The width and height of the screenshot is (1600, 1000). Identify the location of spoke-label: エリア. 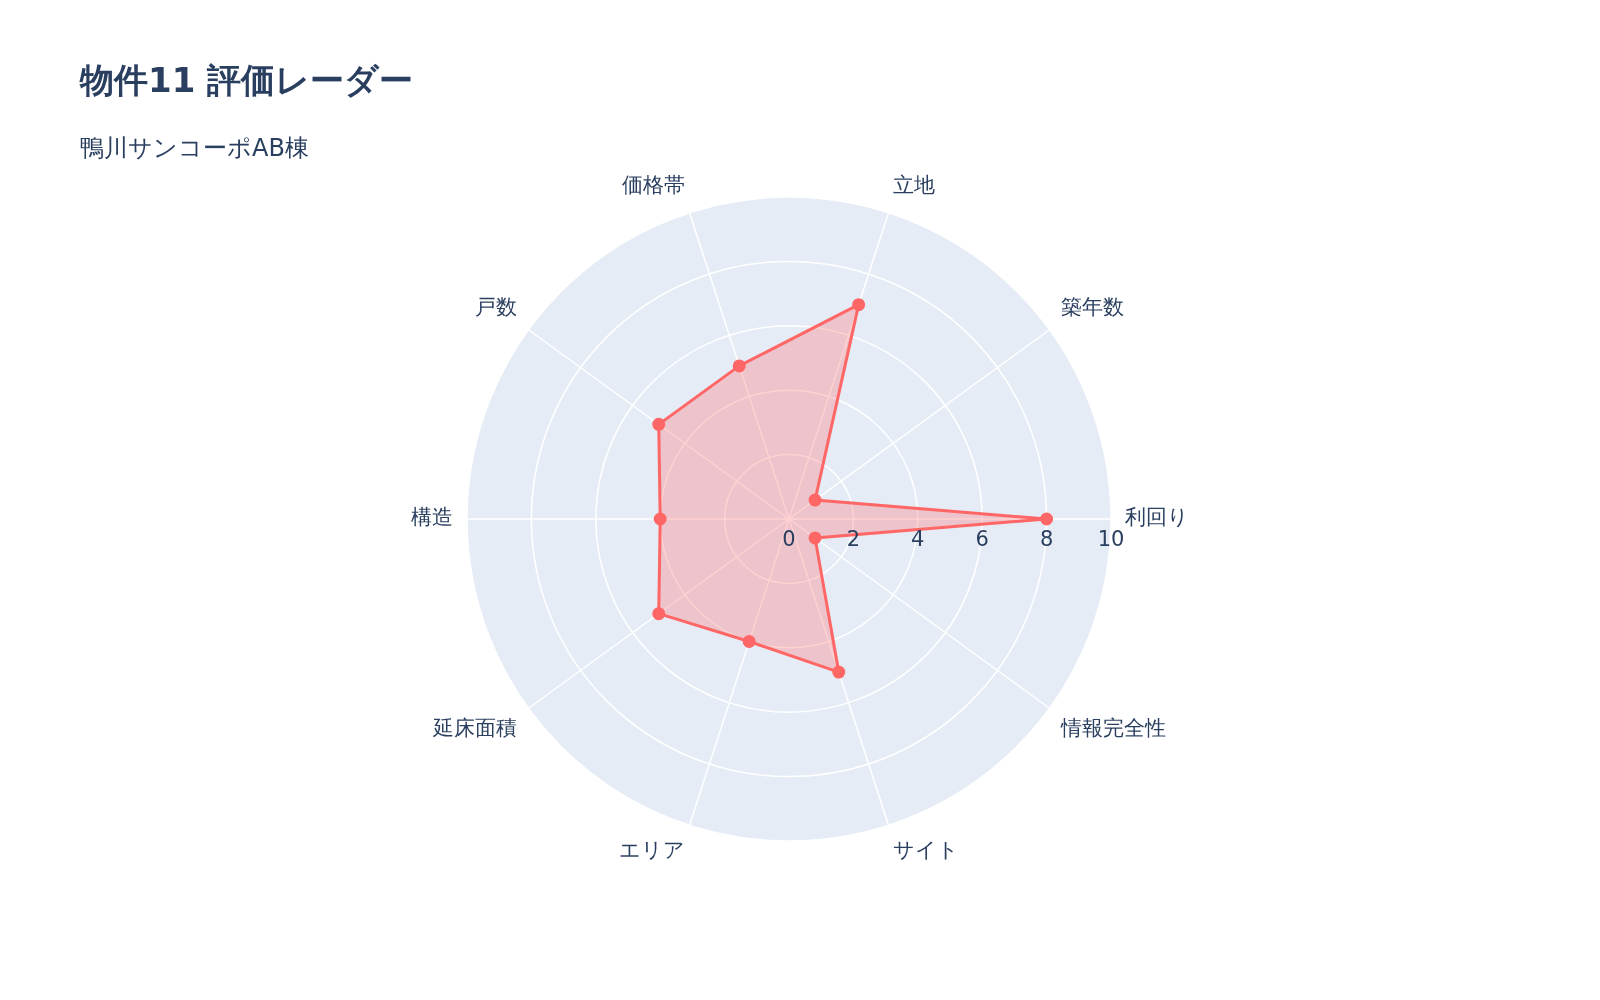
(652, 849).